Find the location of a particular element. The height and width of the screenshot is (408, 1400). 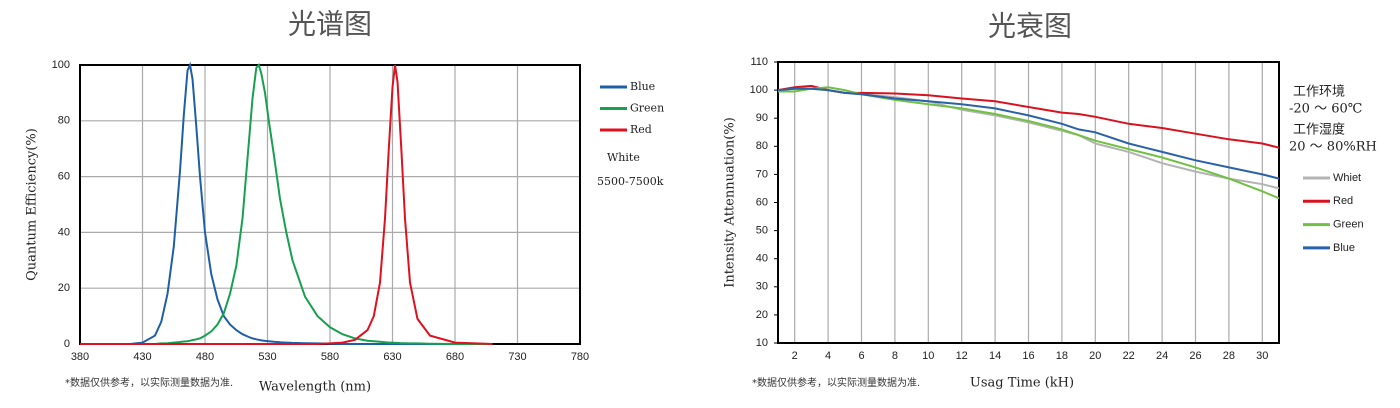

x-tick-label: 780 is located at coordinates (580, 357).